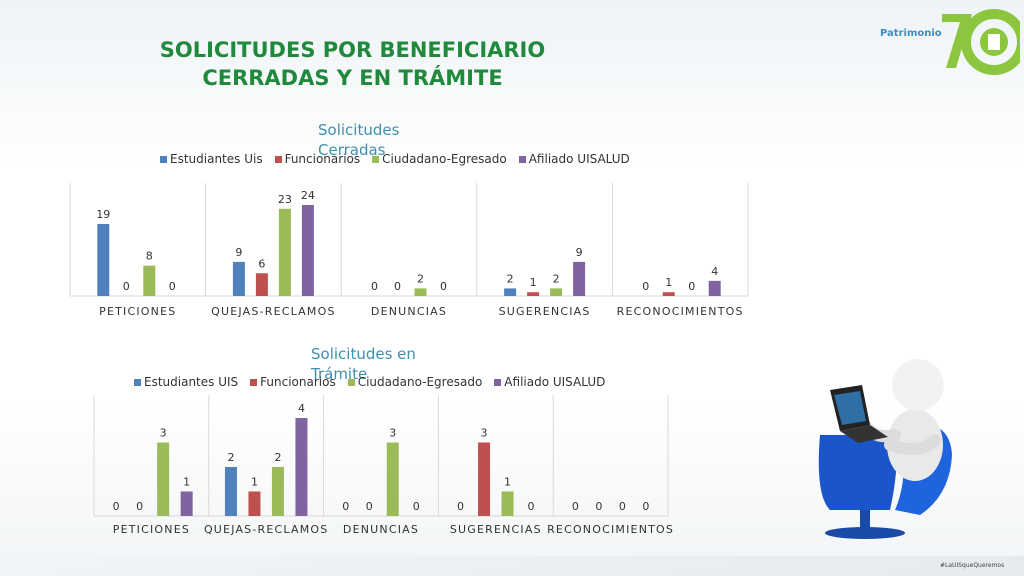  I want to click on slide-title-line2: CERRADAS Y EN TRÁMITE, so click(352, 78).